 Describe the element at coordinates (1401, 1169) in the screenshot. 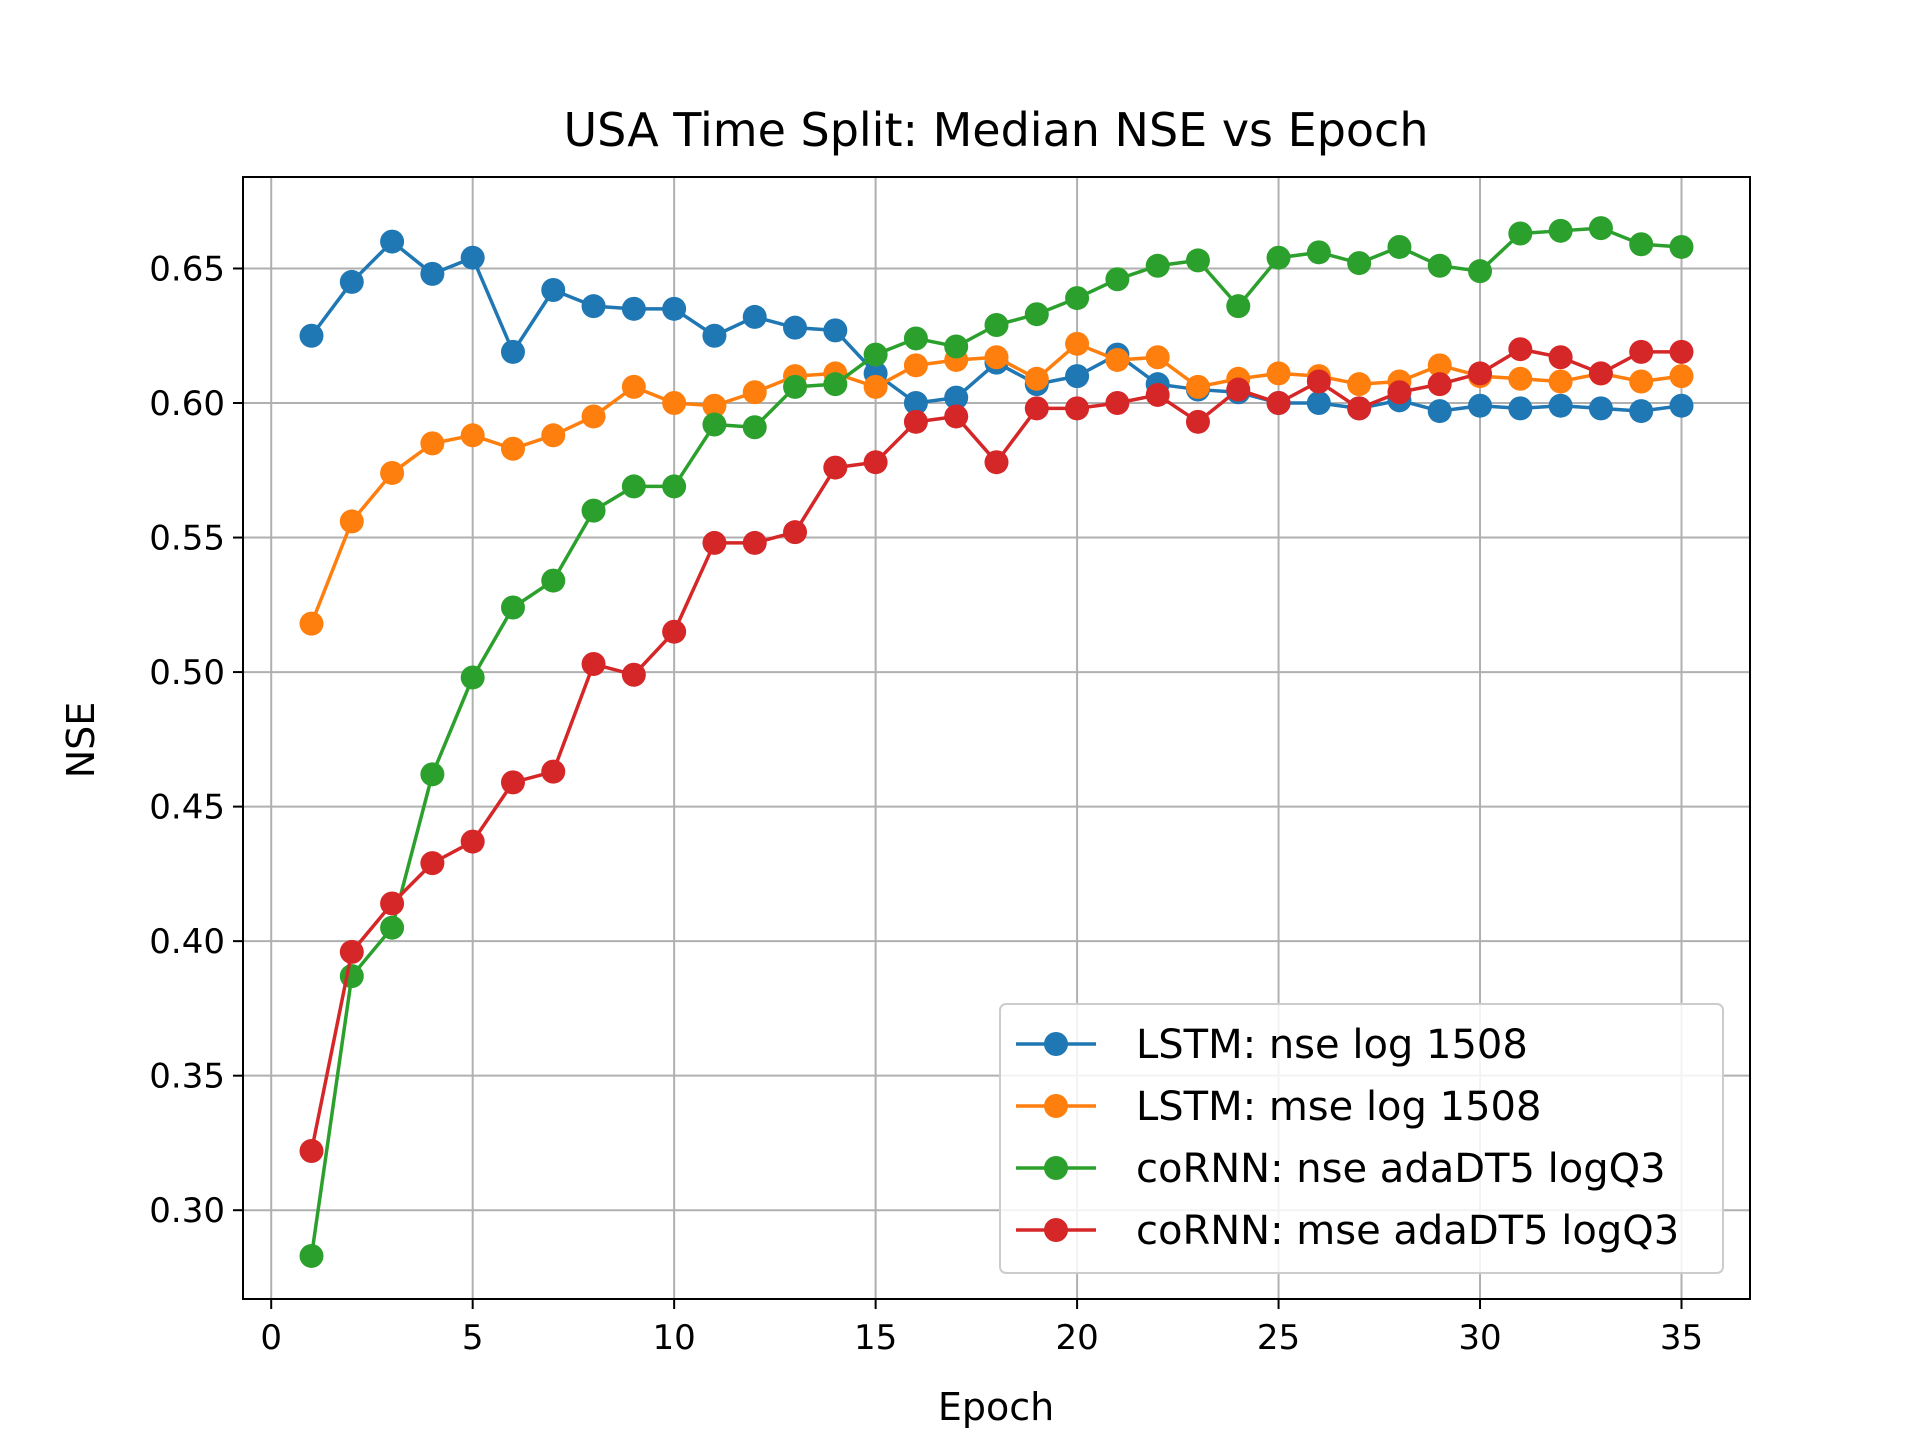

I see `legend-label: coRNN: nse adaDT5 logQ3` at that location.